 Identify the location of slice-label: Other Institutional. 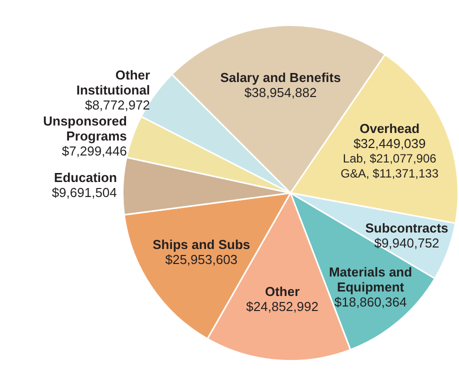
(113, 82).